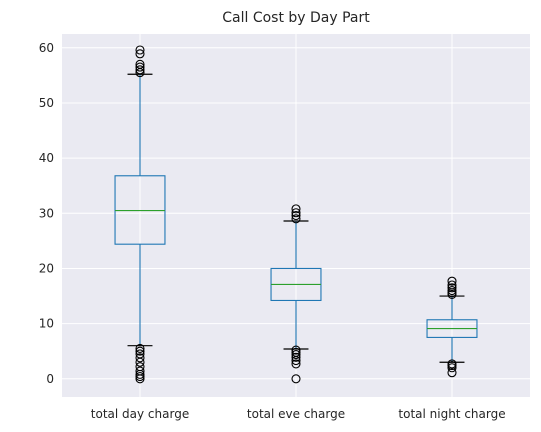 Image resolution: width=541 pixels, height=432 pixels. Describe the element at coordinates (46, 158) in the screenshot. I see `y-tick-label: 40` at that location.